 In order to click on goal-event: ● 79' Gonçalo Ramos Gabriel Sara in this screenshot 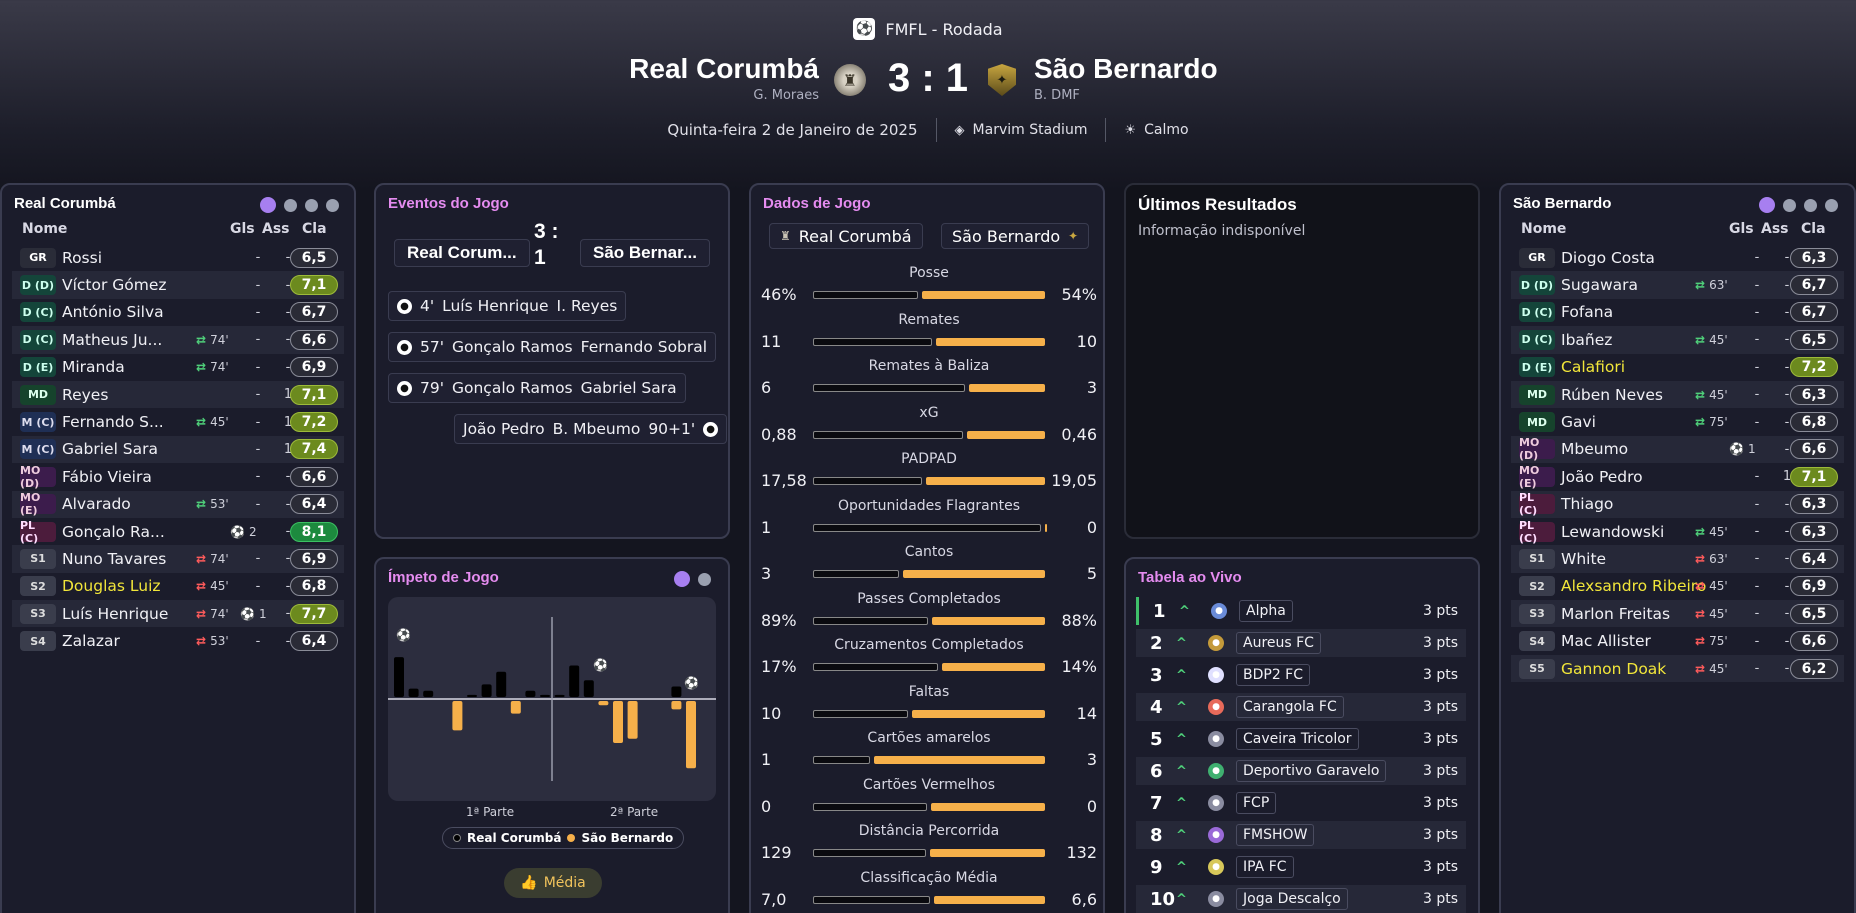, I will do `click(537, 388)`.